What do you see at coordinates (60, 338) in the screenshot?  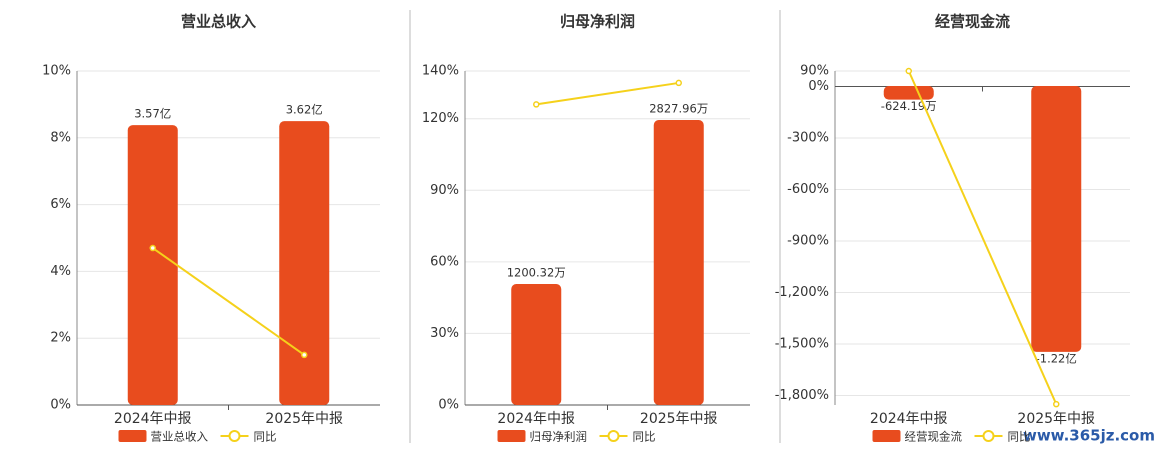 I see `y-tick-label: 2%` at bounding box center [60, 338].